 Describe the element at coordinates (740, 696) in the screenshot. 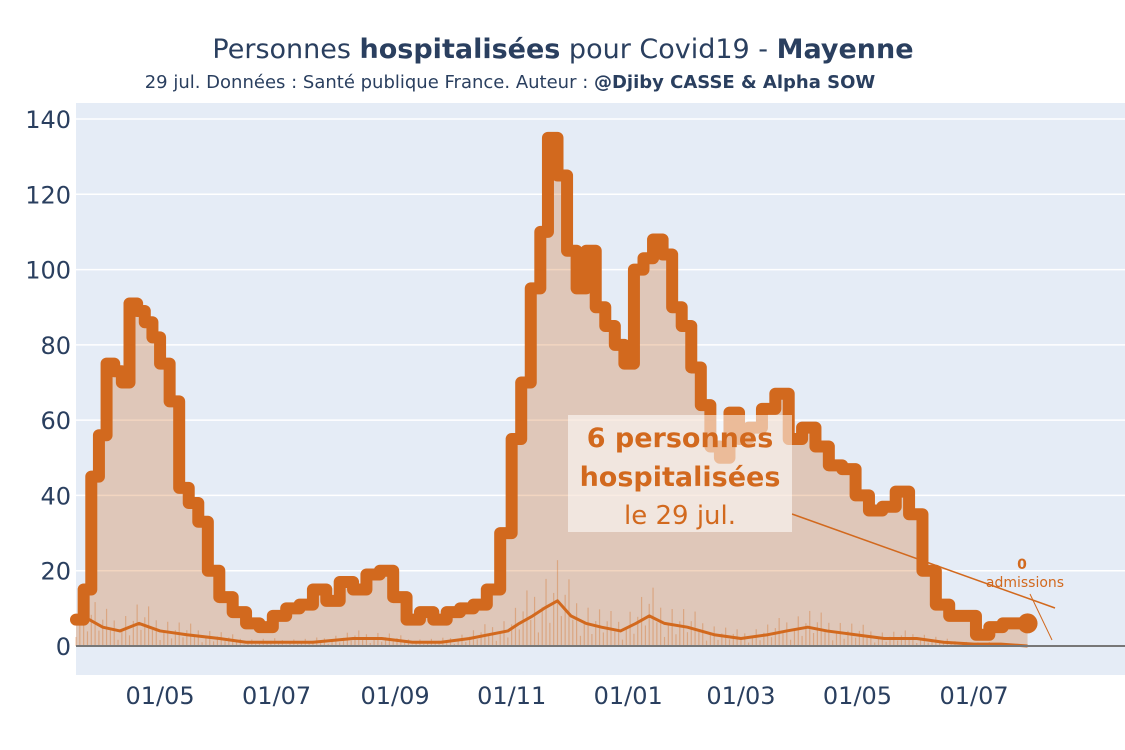

I see `x-tick-label: 01/03` at that location.